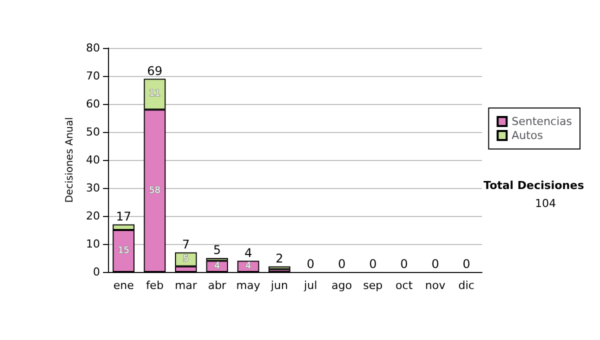 The height and width of the screenshot is (340, 600). Describe the element at coordinates (248, 285) in the screenshot. I see `x-tick-label: may` at that location.